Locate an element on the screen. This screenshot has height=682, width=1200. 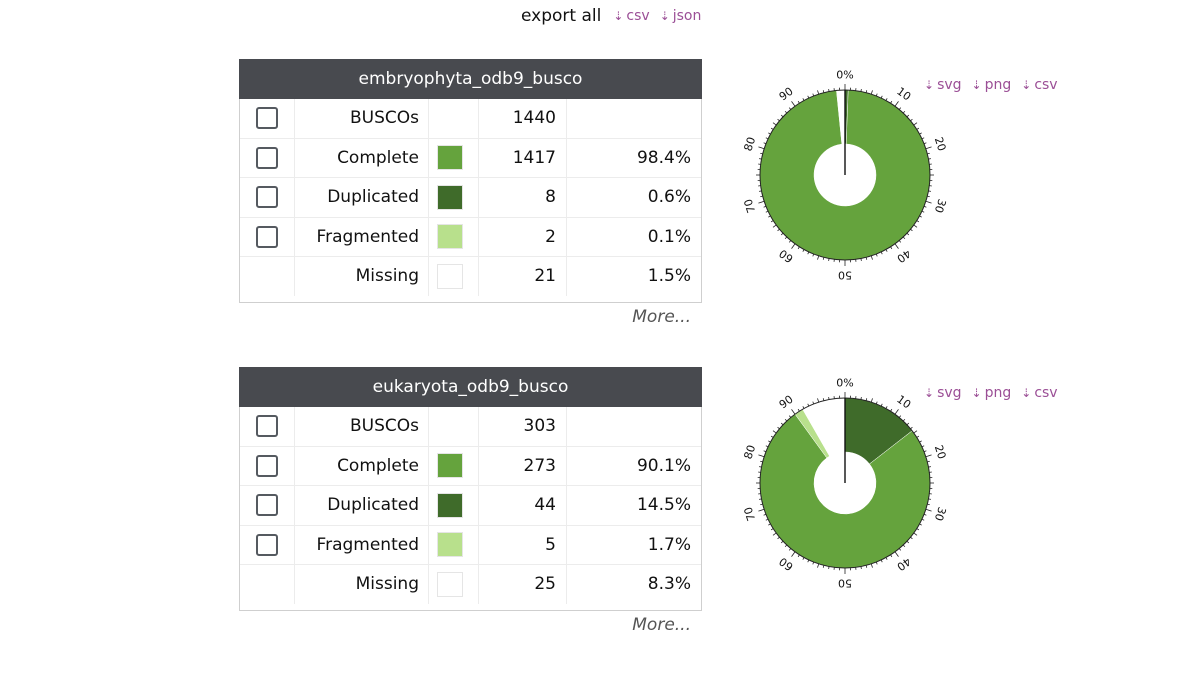
row-percent: 90.1% is located at coordinates (663, 465).